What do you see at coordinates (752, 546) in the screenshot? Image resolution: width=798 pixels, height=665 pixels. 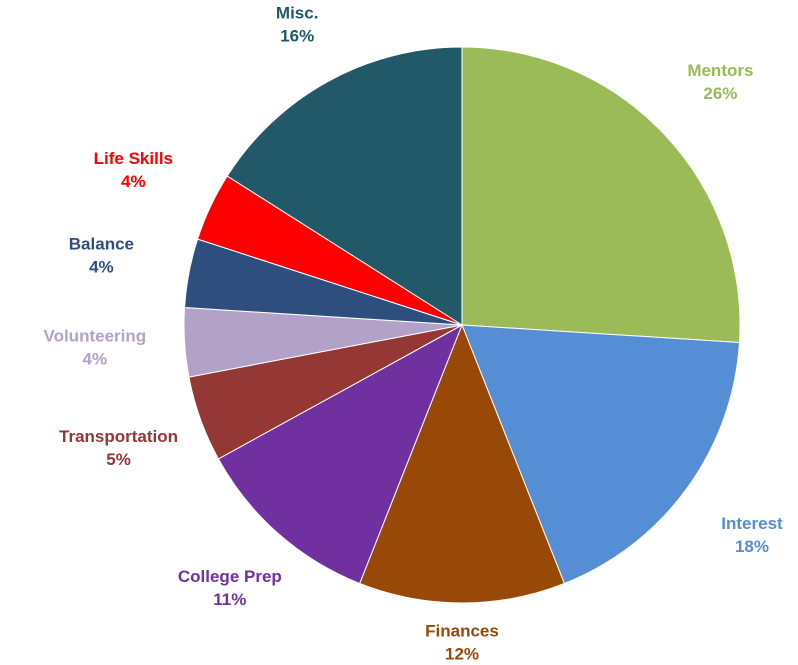 I see `slice-value-label: 18%` at bounding box center [752, 546].